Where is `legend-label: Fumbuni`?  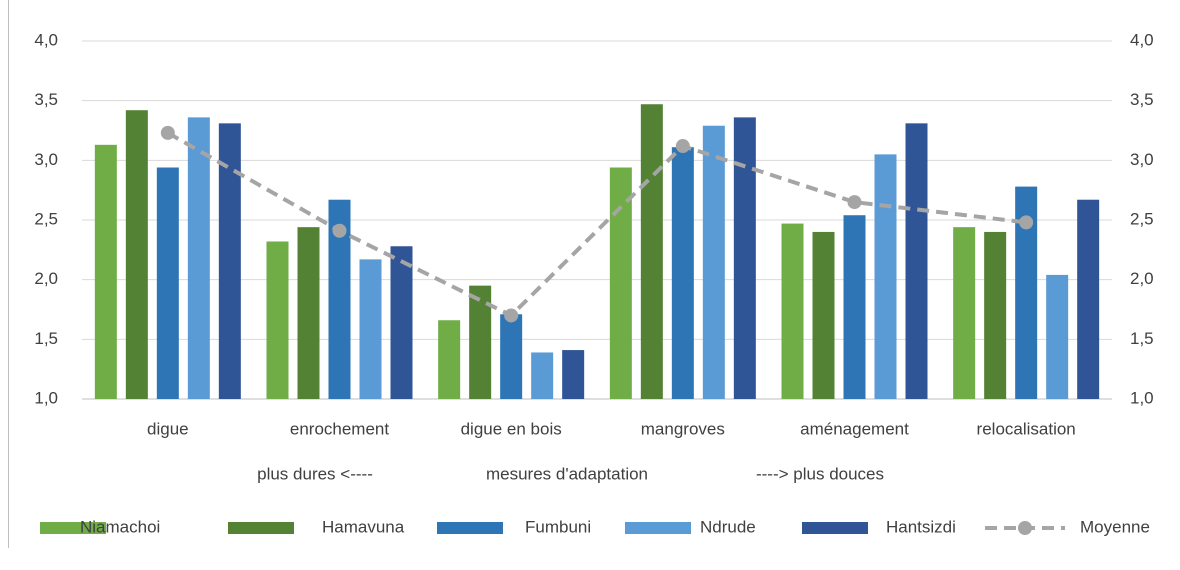 legend-label: Fumbuni is located at coordinates (558, 526).